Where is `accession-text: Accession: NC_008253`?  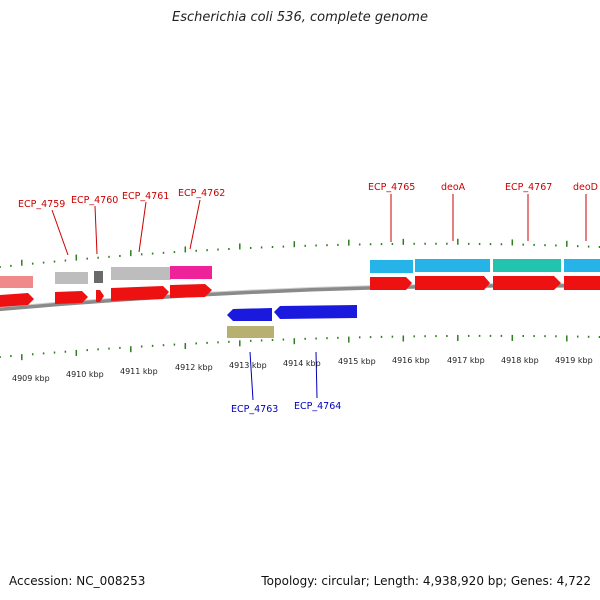
accession-text: Accession: NC_008253 is located at coordinates (77, 581).